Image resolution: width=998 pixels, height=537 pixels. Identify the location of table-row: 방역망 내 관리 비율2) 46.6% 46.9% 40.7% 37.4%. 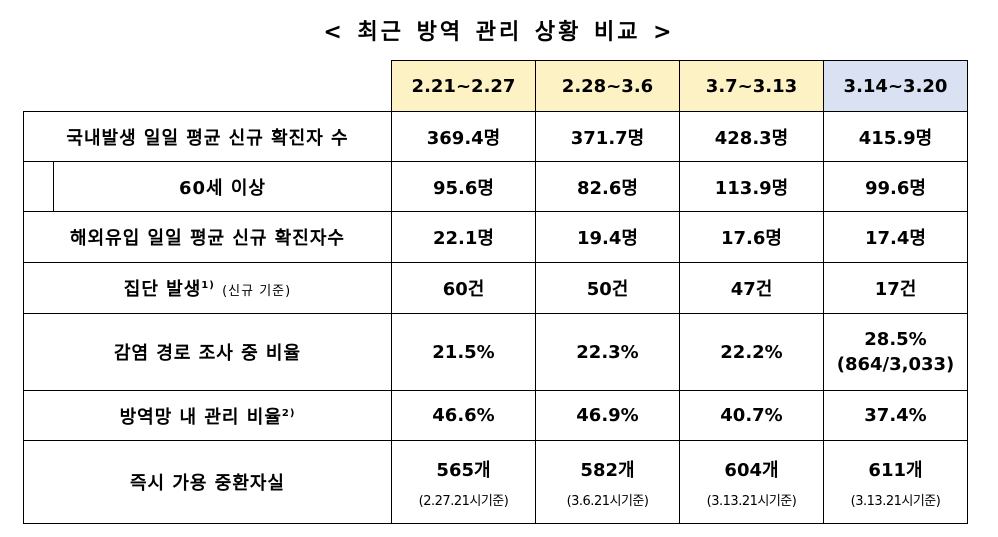
(495, 415).